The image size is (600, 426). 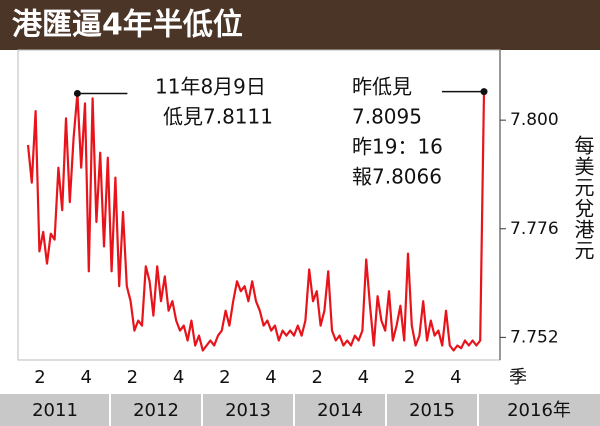 I want to click on y-tick-label: 7.776, so click(x=534, y=229).